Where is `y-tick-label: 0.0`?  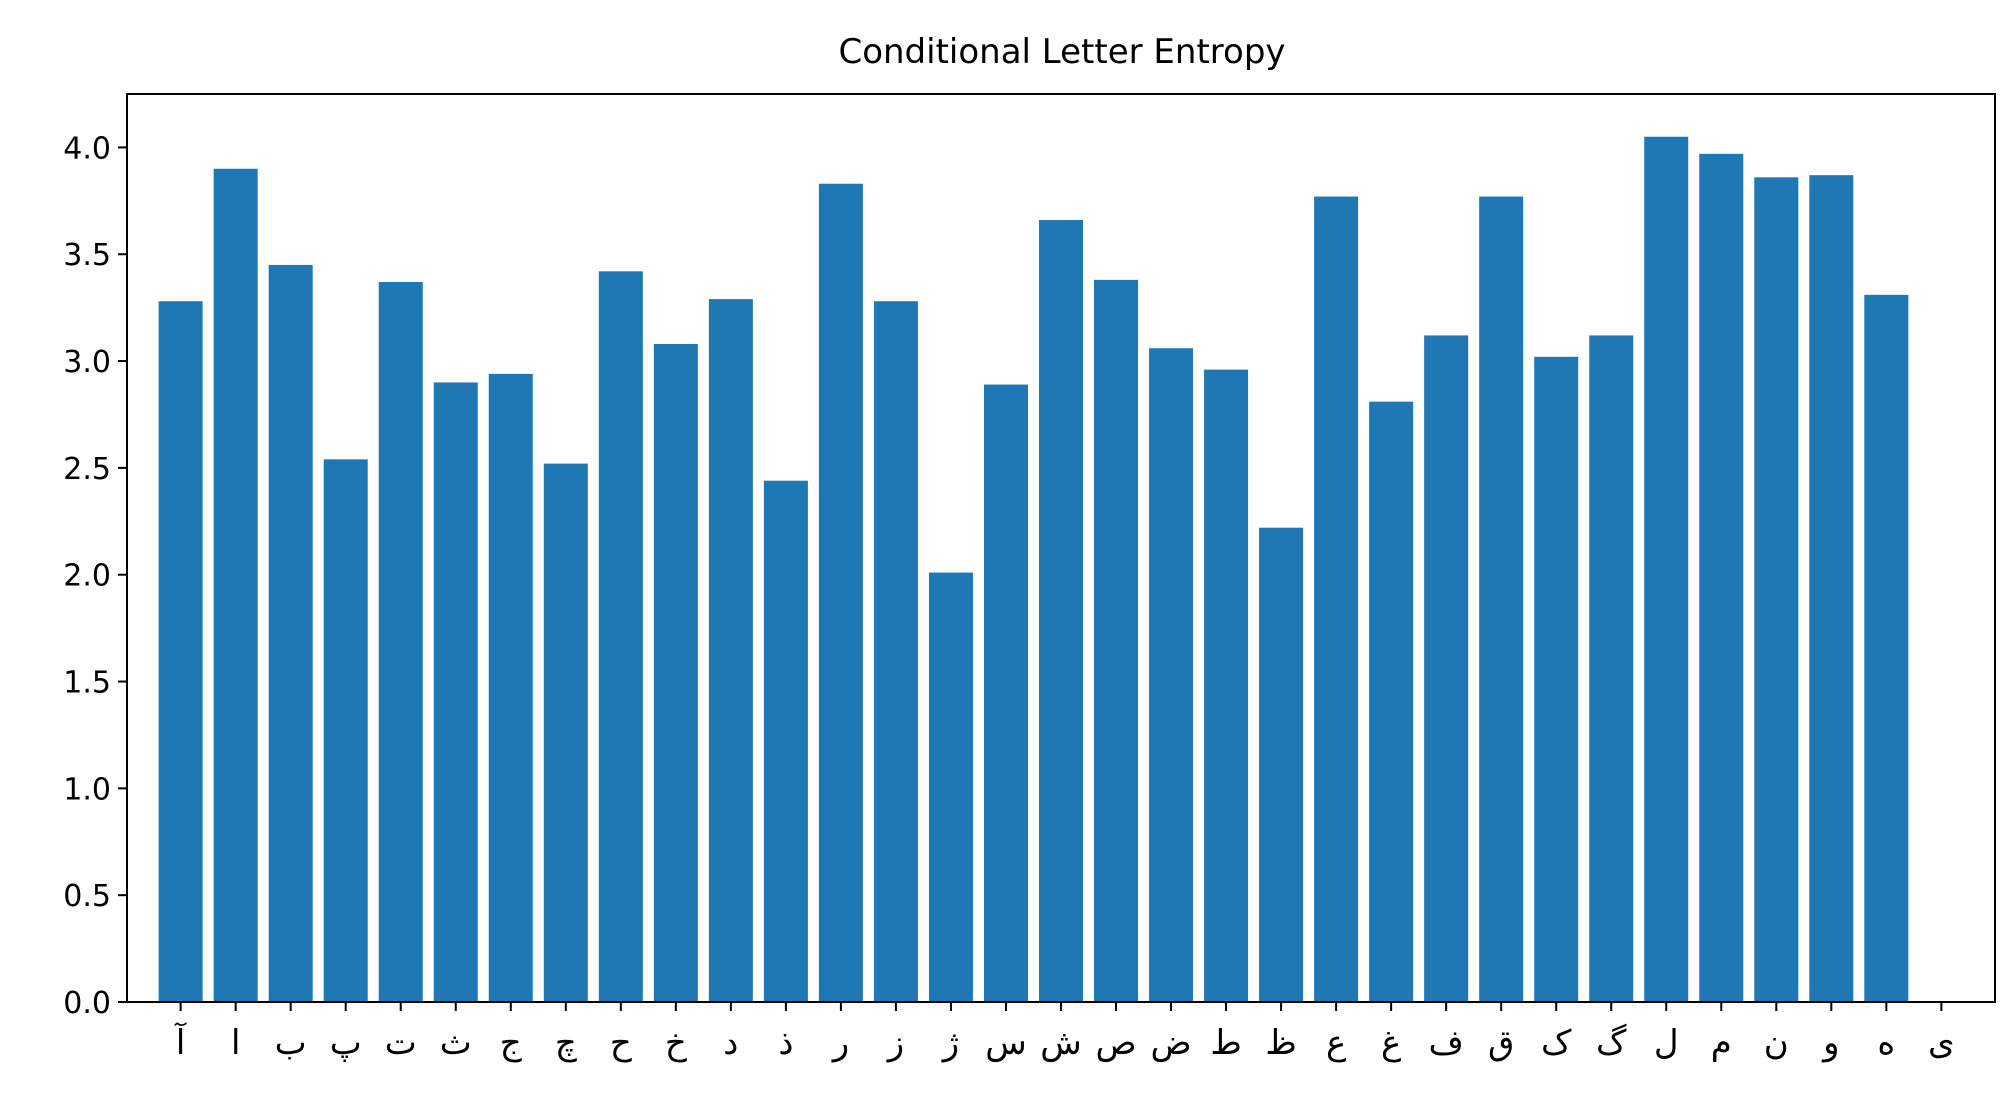
y-tick-label: 0.0 is located at coordinates (87, 1003).